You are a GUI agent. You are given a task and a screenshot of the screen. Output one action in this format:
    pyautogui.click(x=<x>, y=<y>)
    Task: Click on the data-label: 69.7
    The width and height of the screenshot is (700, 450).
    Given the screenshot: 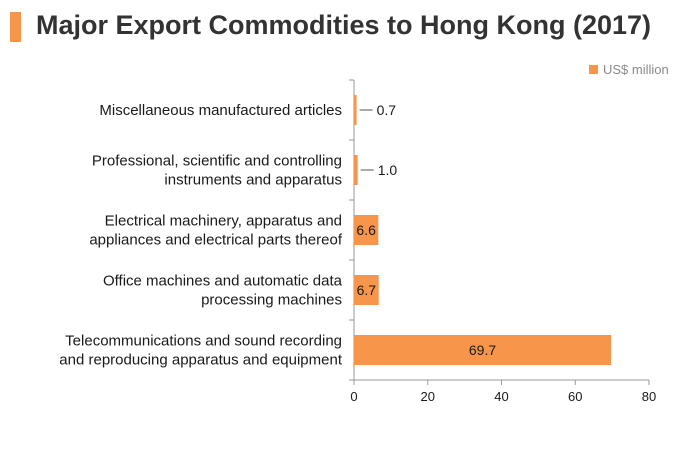 What is the action you would take?
    pyautogui.click(x=482, y=350)
    